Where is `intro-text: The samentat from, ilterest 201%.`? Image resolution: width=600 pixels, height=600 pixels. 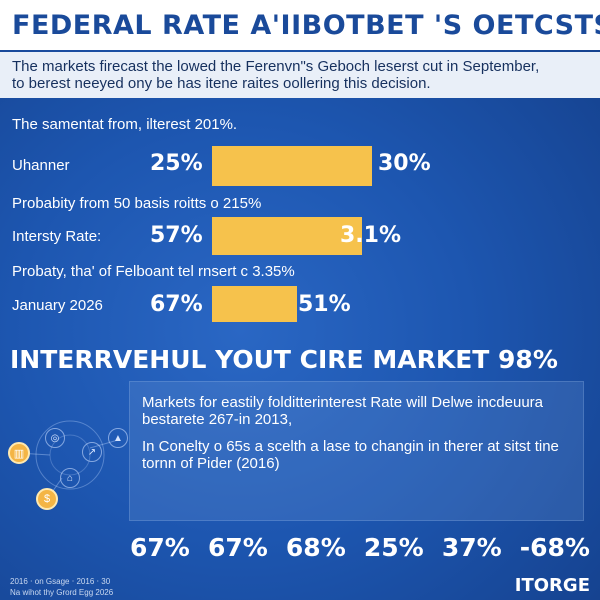 intro-text: The samentat from, ilterest 201%. is located at coordinates (125, 124).